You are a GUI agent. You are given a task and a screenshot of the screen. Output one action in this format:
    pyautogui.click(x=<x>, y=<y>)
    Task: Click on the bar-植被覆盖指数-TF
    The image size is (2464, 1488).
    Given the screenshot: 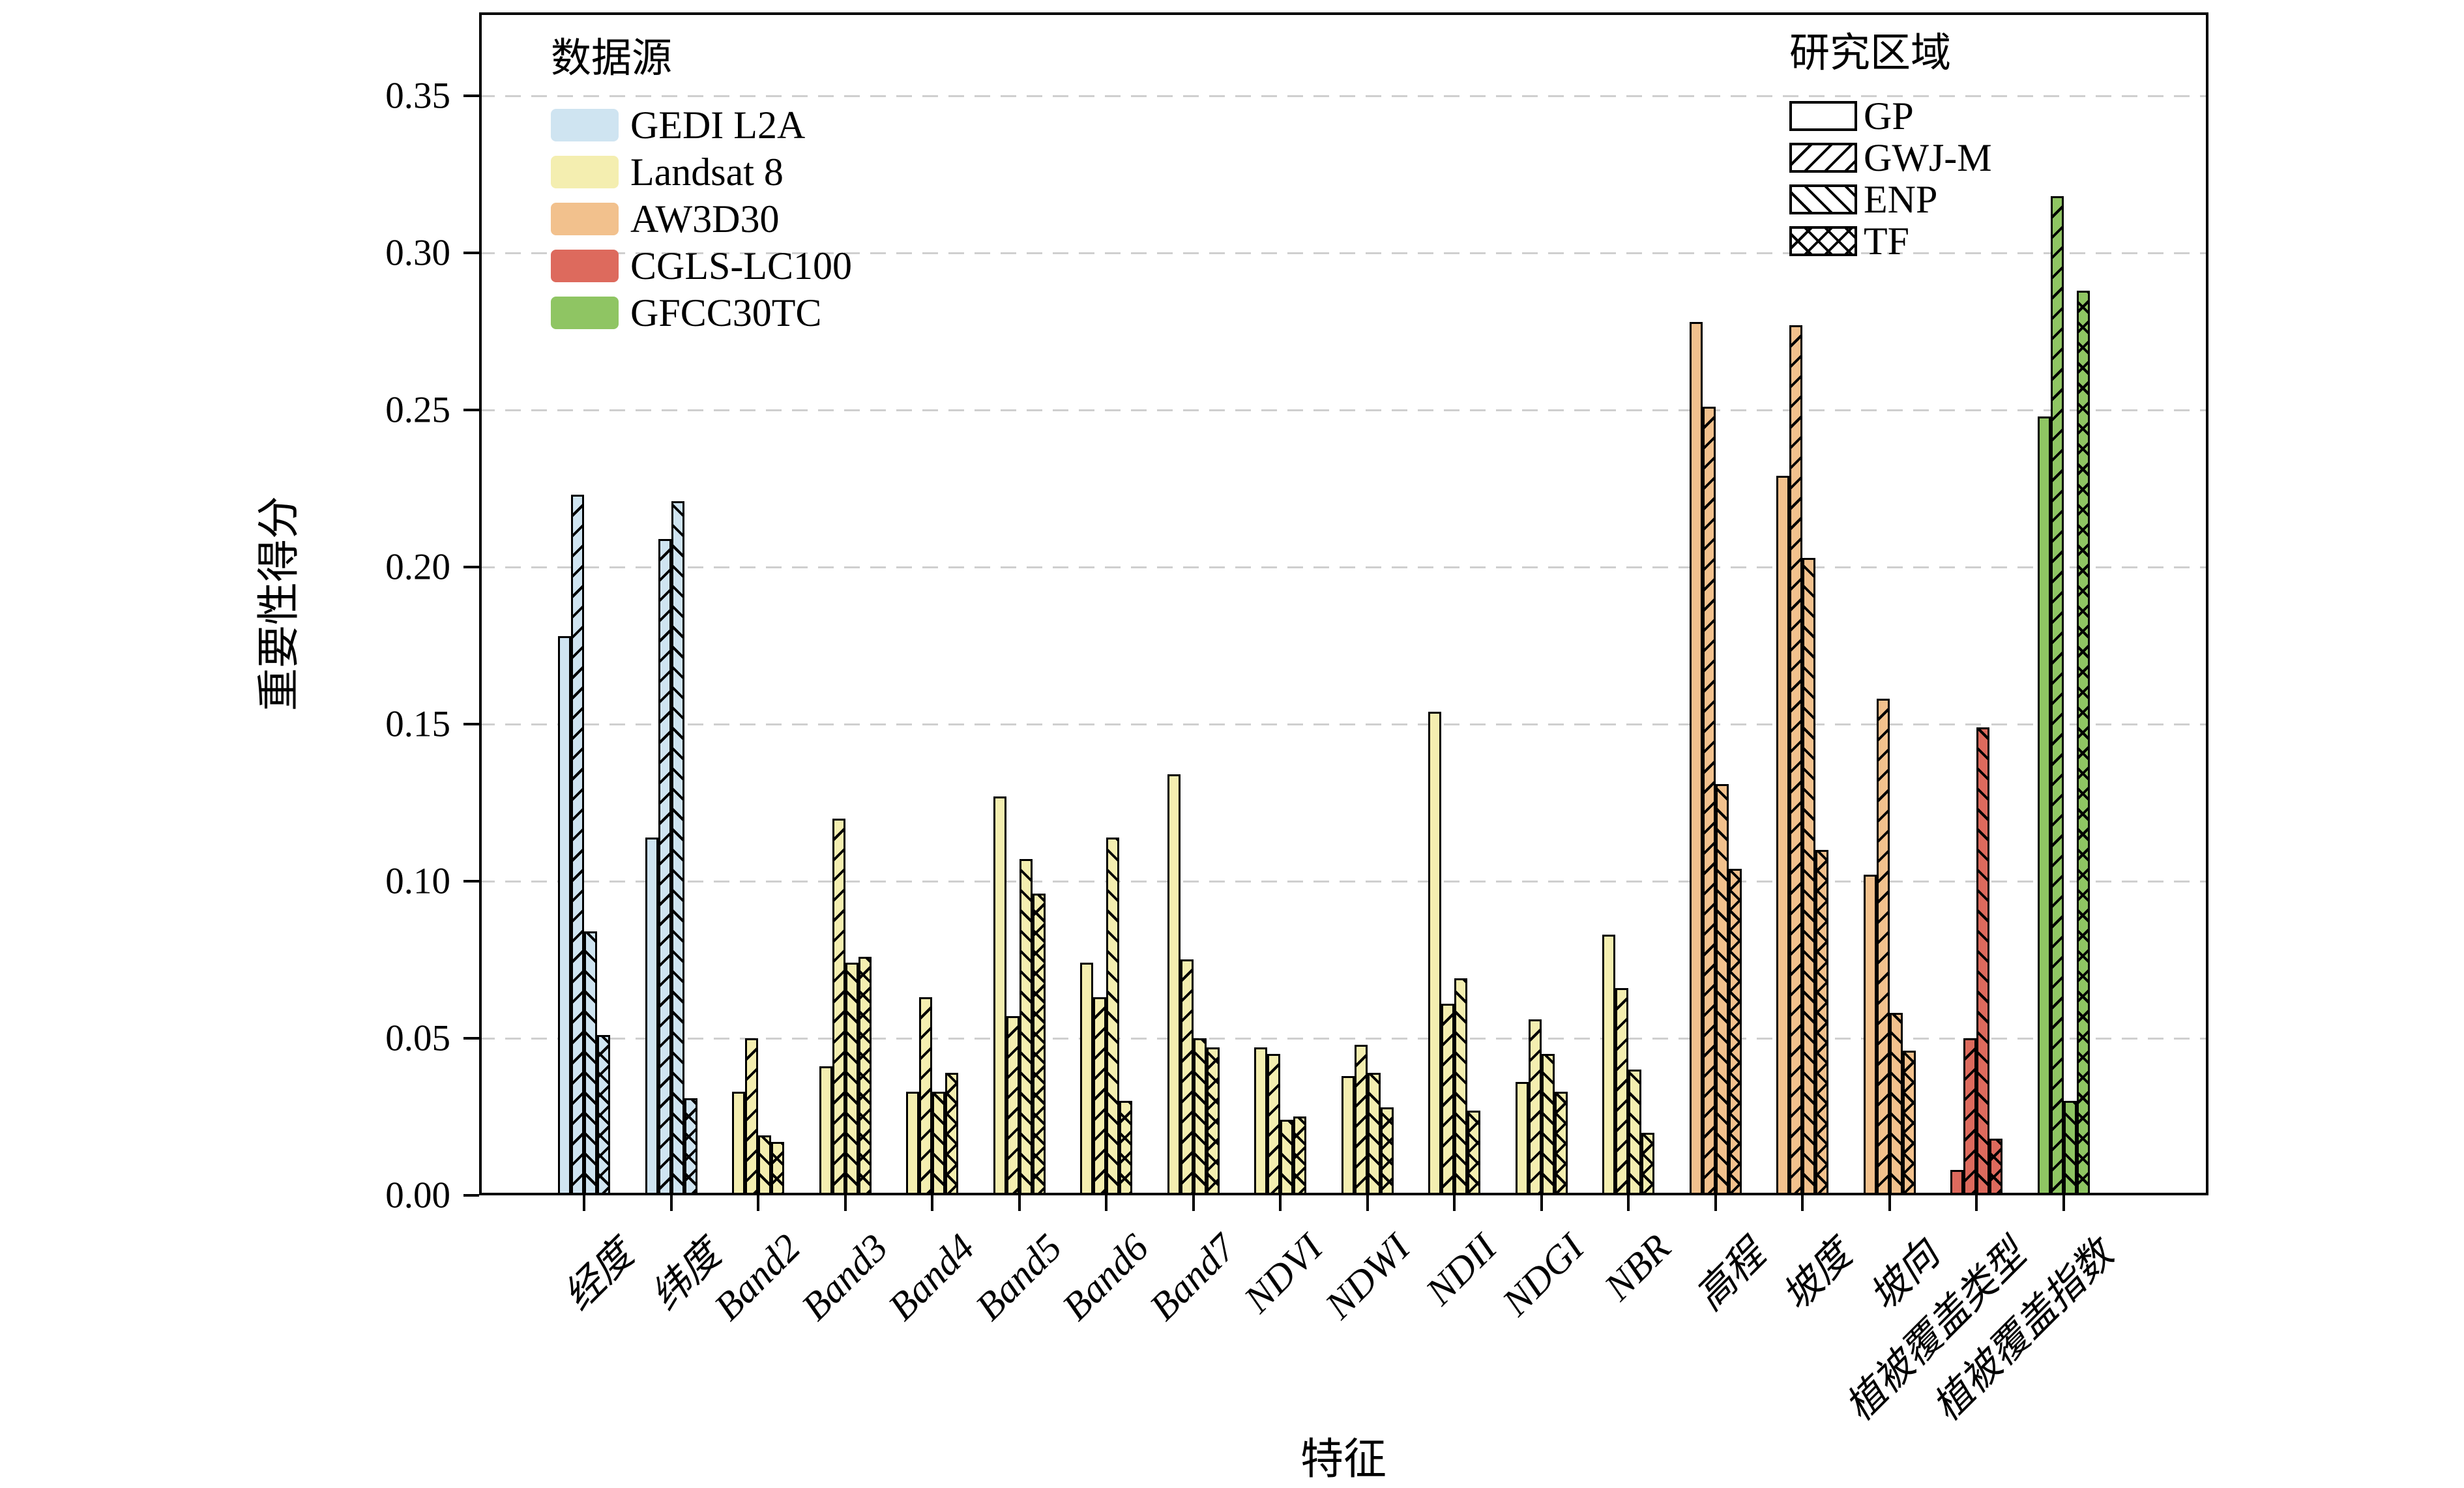 What is the action you would take?
    pyautogui.click(x=2084, y=743)
    